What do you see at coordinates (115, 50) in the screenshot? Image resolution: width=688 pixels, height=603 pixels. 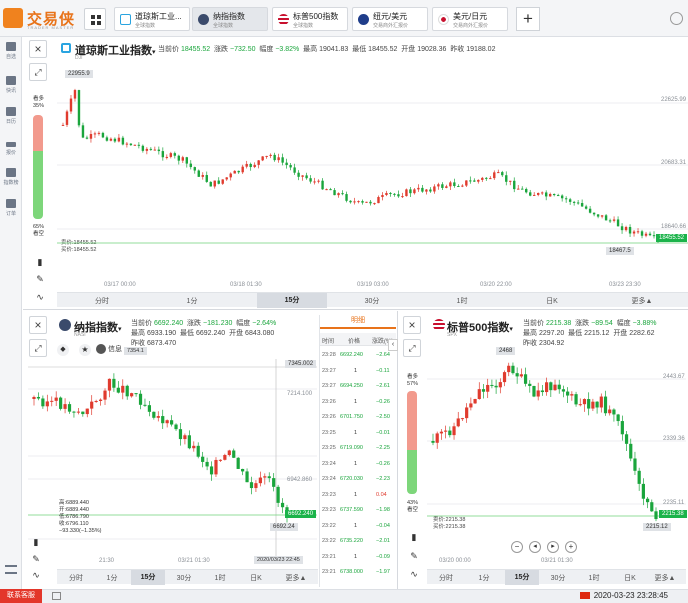 I see `instrument-title: 道琼斯工业指数▾` at bounding box center [115, 50].